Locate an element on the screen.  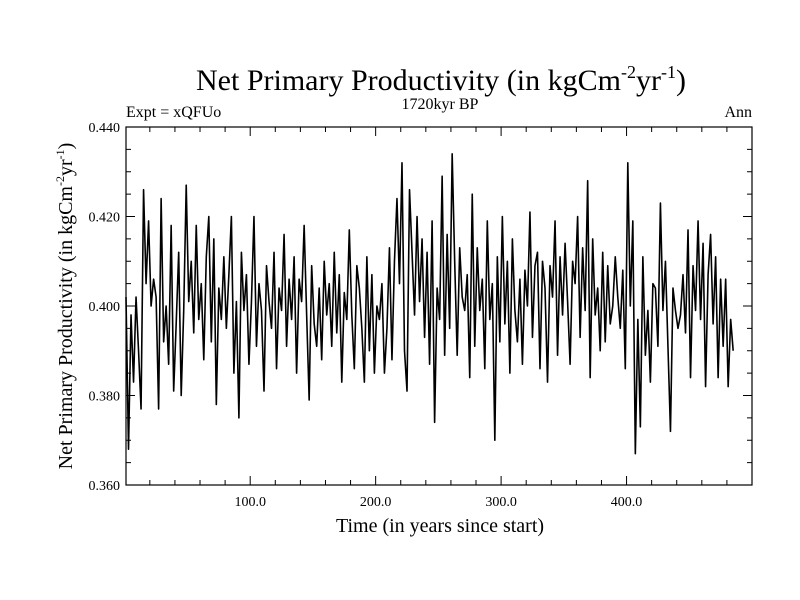
ylabel-end: ) is located at coordinates (66, 146).